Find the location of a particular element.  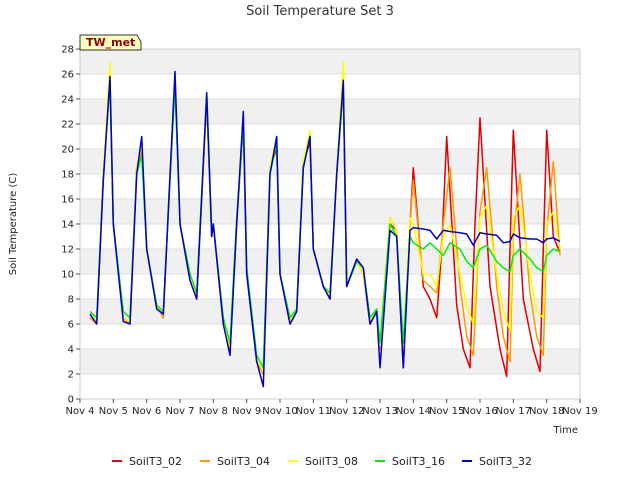

x-tick-label: Nov 19 is located at coordinates (579, 411).